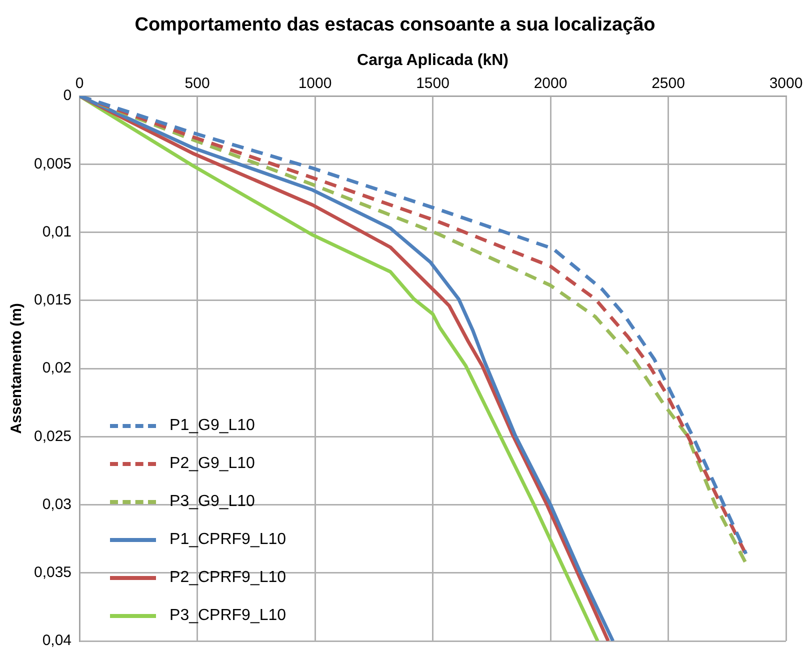 The width and height of the screenshot is (810, 658). Describe the element at coordinates (228, 578) in the screenshot. I see `legend-label: P2_CPRF9_L10` at that location.